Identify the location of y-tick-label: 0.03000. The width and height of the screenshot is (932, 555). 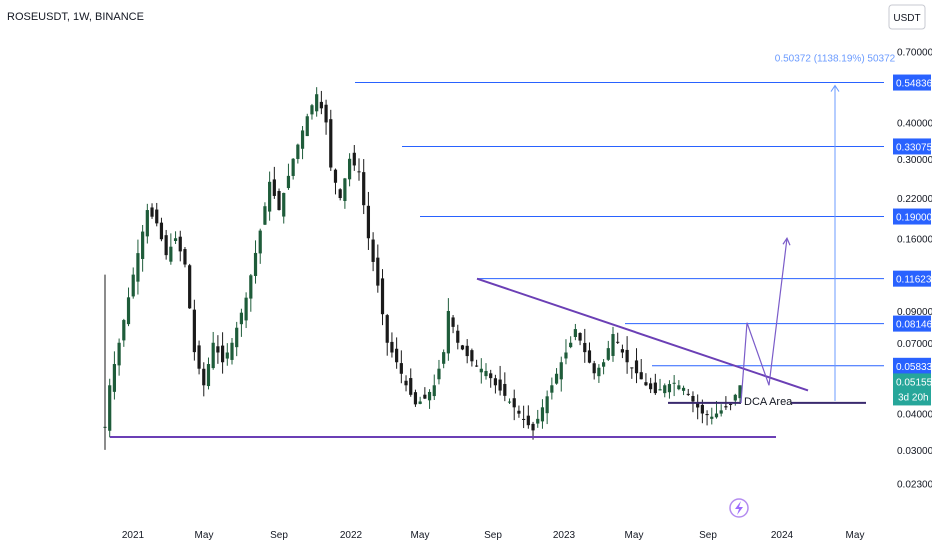
(914, 451).